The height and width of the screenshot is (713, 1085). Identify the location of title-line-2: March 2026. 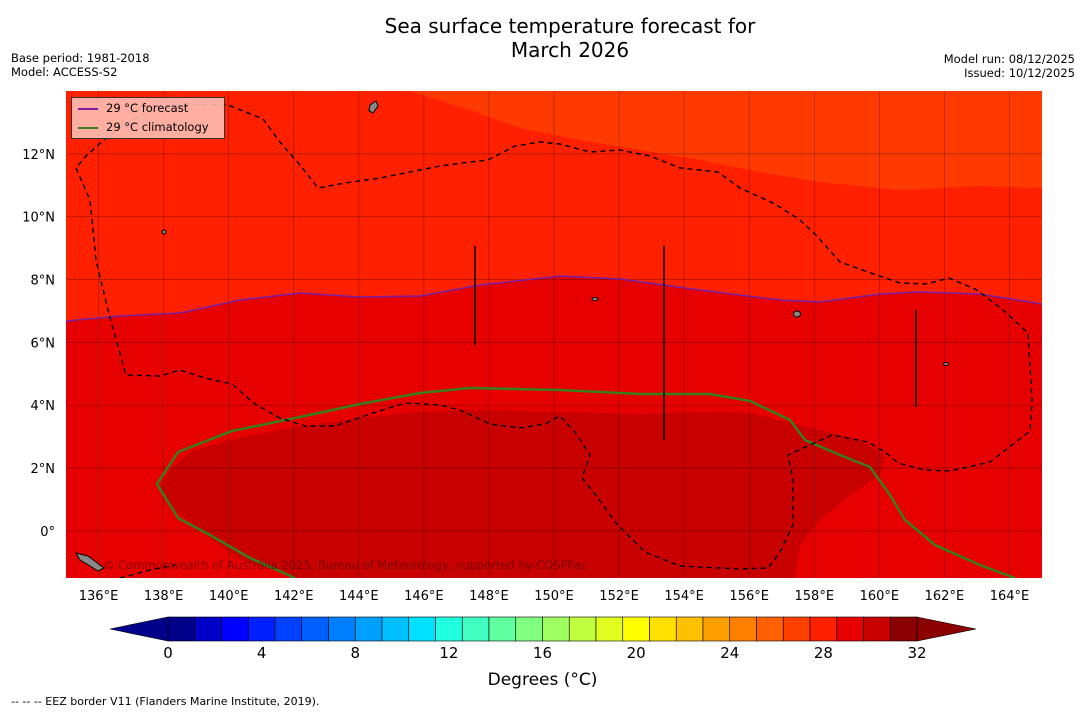
(570, 50).